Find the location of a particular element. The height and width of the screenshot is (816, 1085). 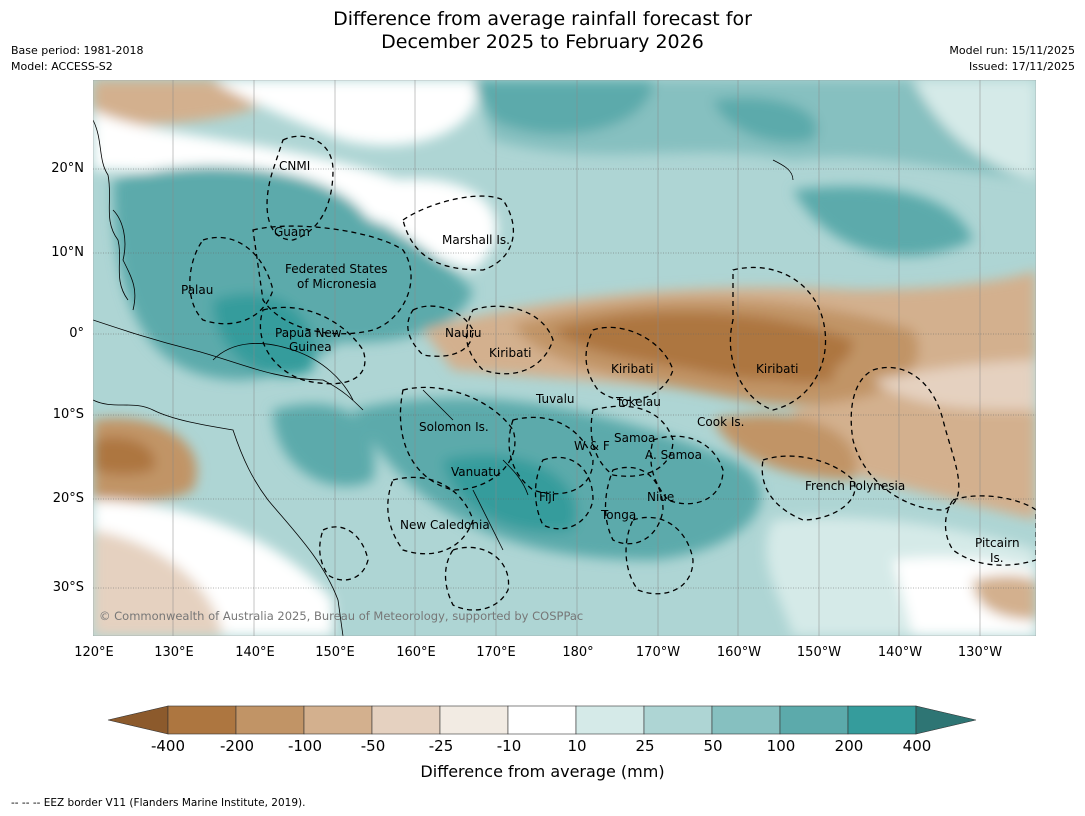

label-american-samoa: A. Samoa is located at coordinates (673, 455).